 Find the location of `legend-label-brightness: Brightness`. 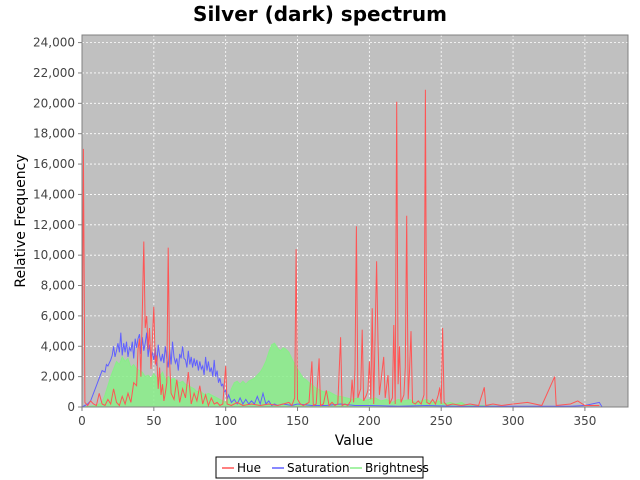

legend-label-brightness: Brightness is located at coordinates (397, 468).